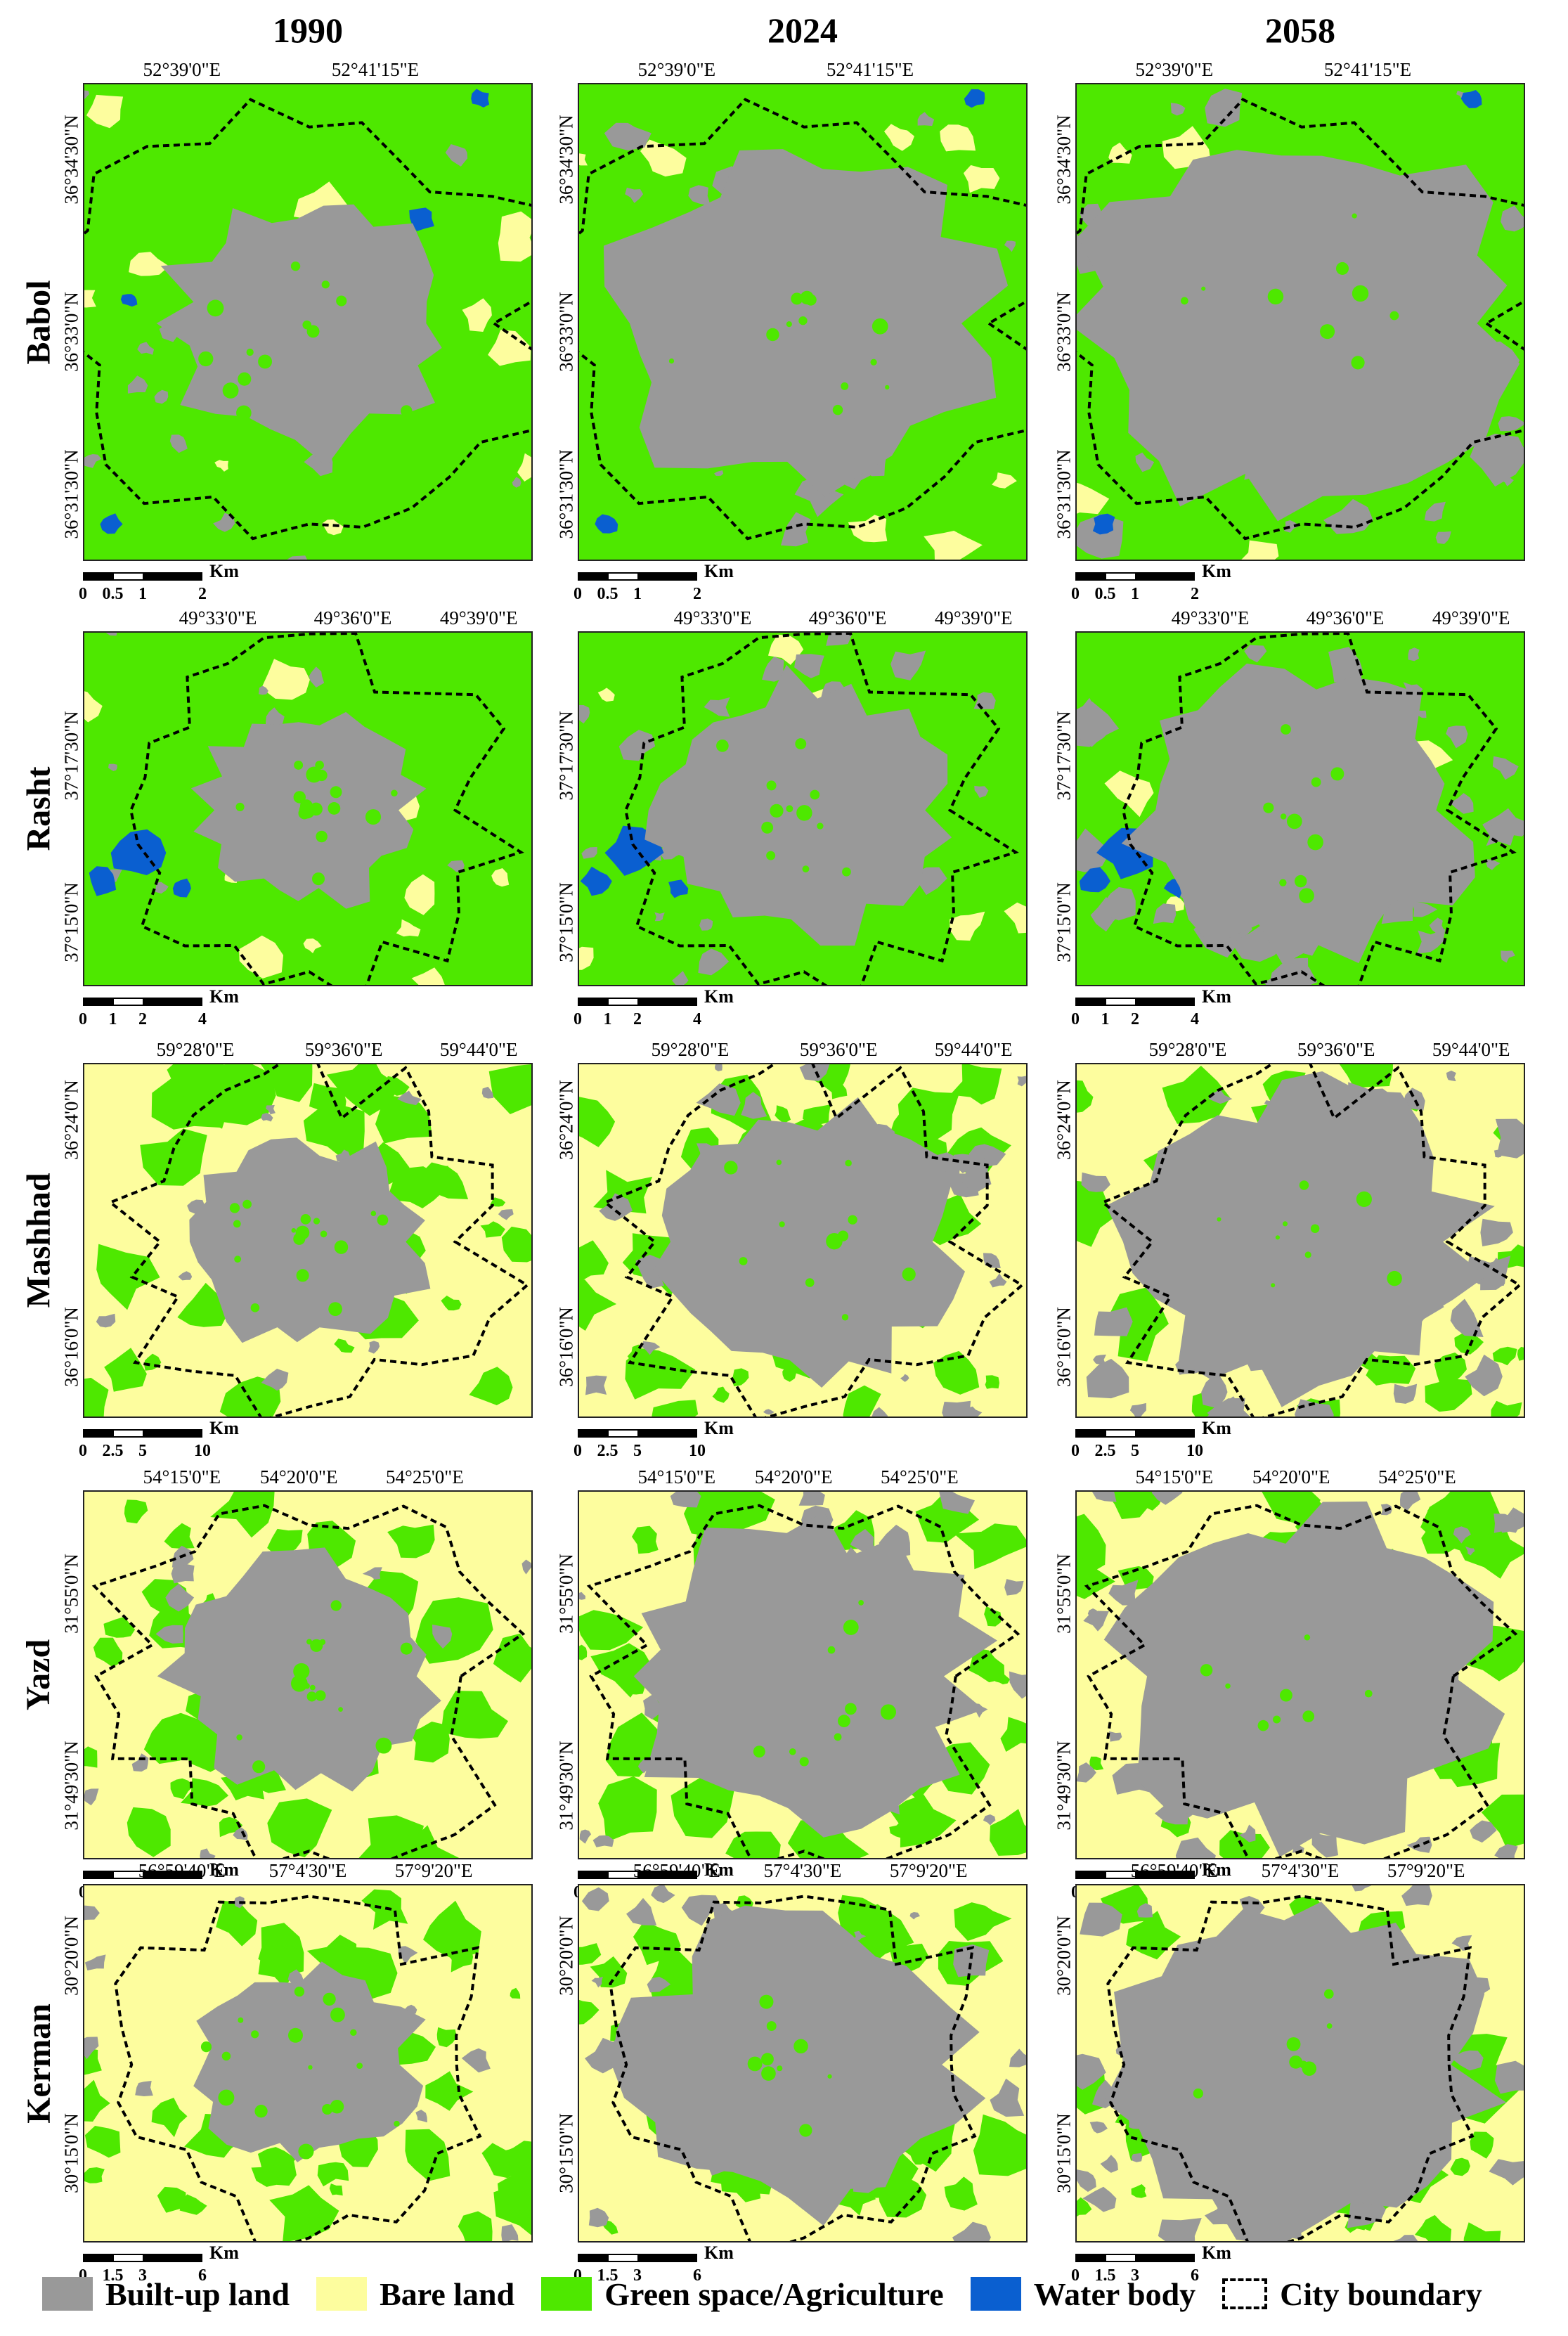 The image size is (1568, 2336). Describe the element at coordinates (1174, 1477) in the screenshot. I see `longitude-label: 54°15'0"E` at that location.